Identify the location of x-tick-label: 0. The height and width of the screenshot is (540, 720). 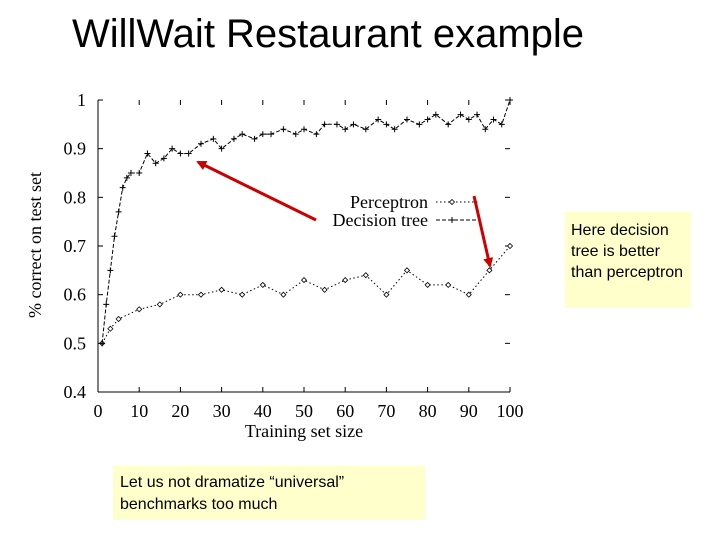
(98, 411).